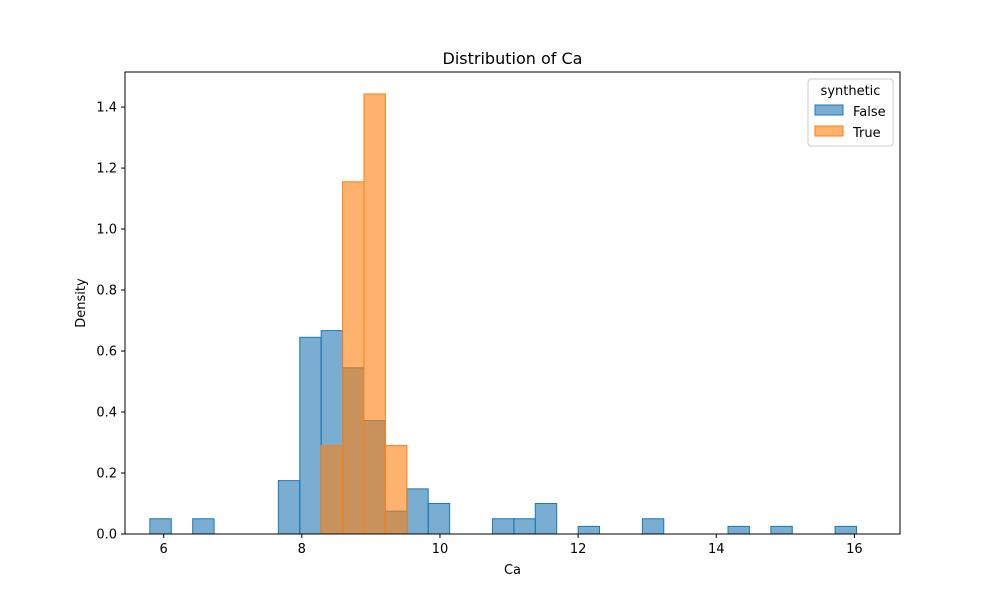  Describe the element at coordinates (106, 291) in the screenshot. I see `y-tick-label-0.8: 0.8` at that location.